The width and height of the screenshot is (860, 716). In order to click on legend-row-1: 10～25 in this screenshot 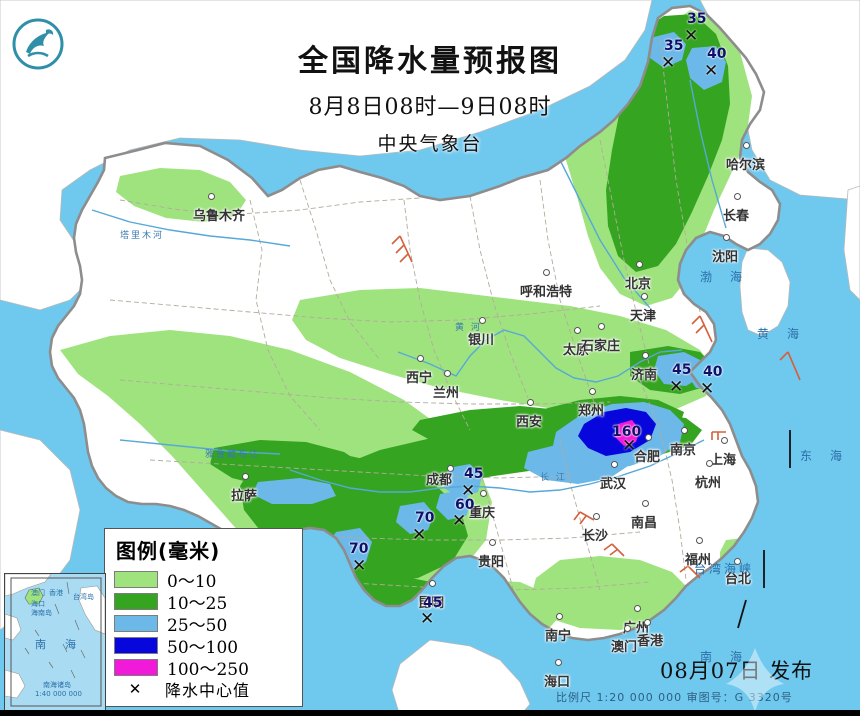, I will do `click(204, 602)`.